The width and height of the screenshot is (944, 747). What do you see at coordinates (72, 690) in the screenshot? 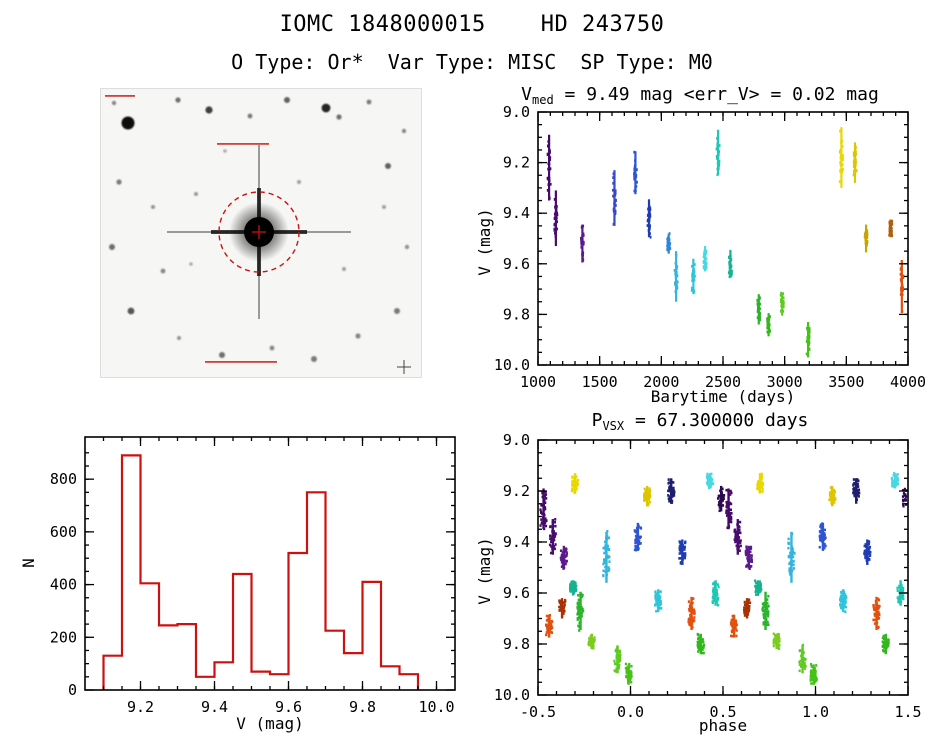
I see `y-tick-label: 0` at bounding box center [72, 690].